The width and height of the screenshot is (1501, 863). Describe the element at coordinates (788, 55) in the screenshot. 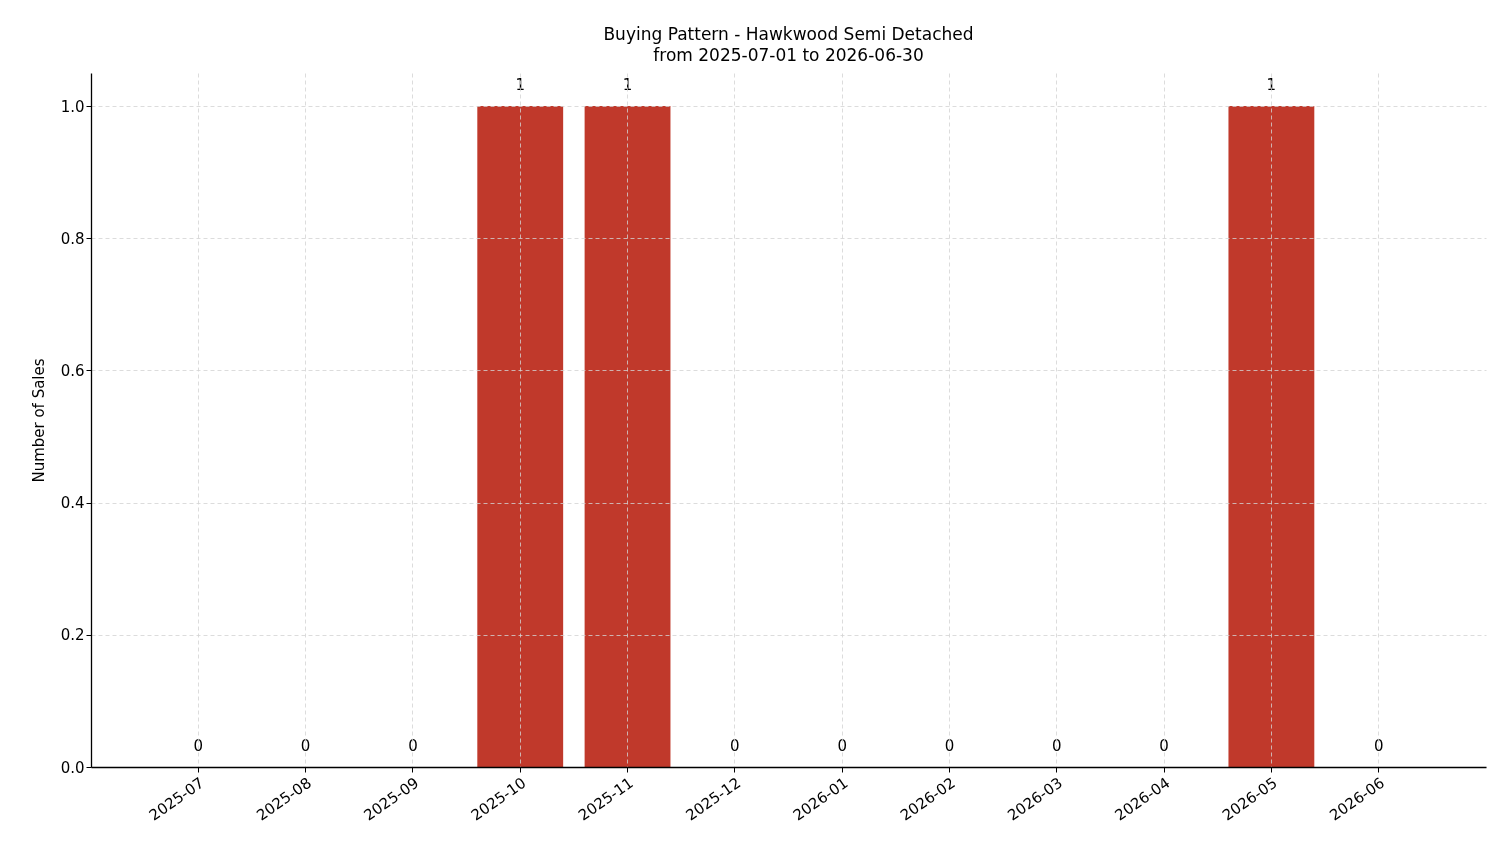

I see `chart-subtitle: from 2025-07-01 to 2026-06-30` at that location.